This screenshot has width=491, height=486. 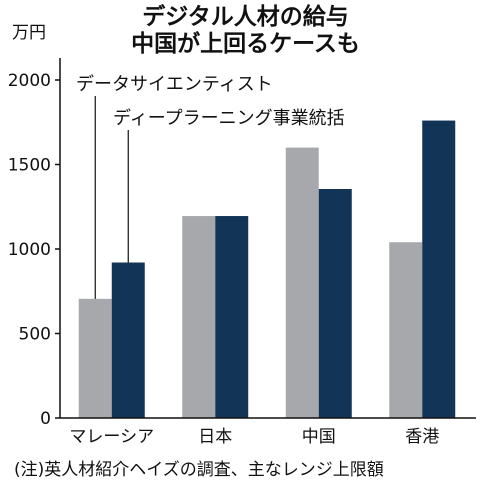 I want to click on x-axis: マレーシア 日本 中国 香港, so click(x=268, y=432).